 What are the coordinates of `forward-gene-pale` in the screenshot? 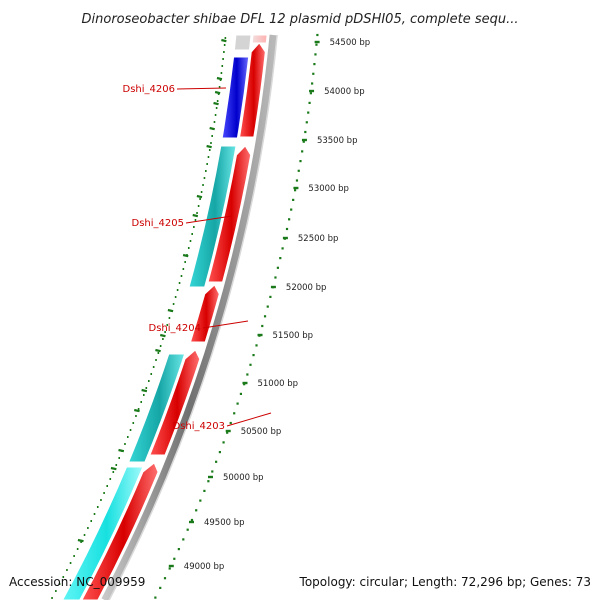 It's located at (259, 39).